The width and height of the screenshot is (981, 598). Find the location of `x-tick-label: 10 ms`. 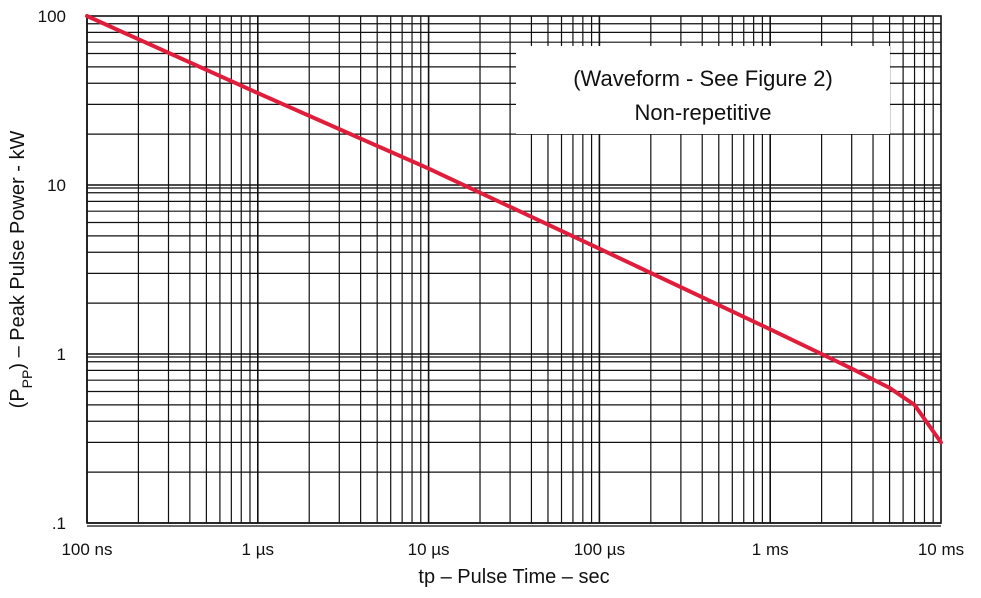

x-tick-label: 10 ms is located at coordinates (941, 549).